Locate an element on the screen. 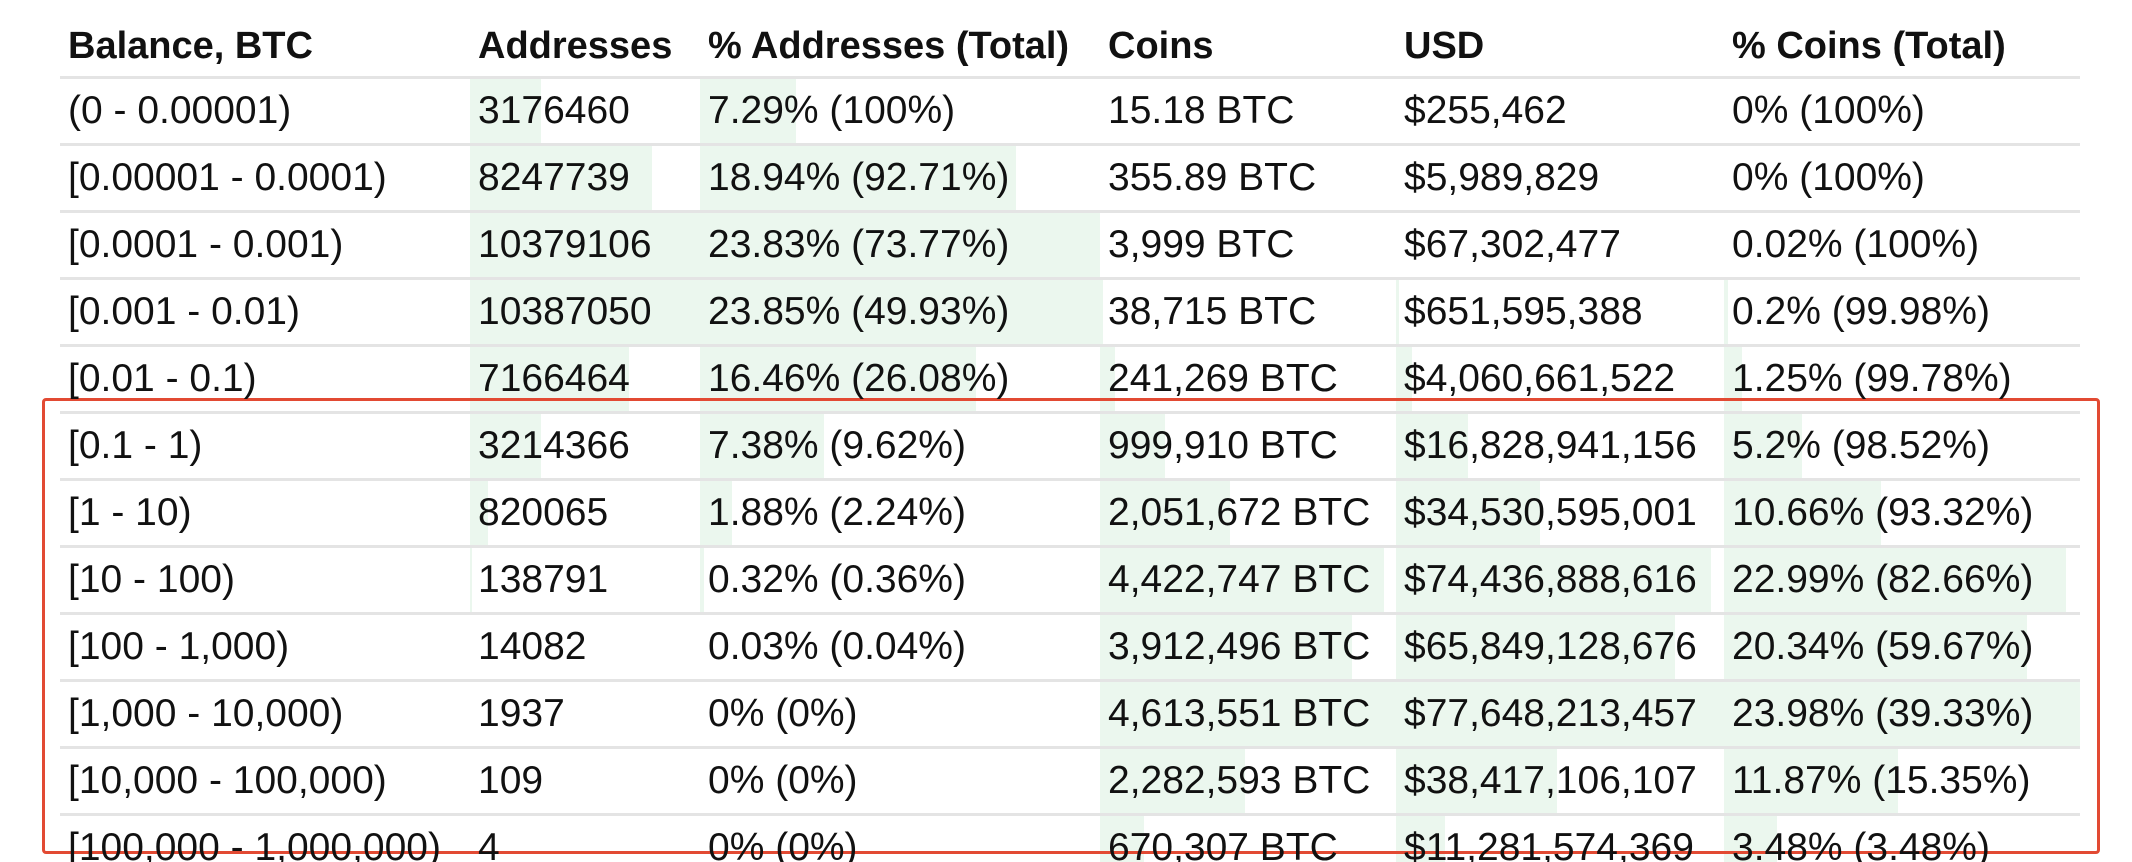 This screenshot has width=2132, height=862. cell-usd: $74,436,888,616 is located at coordinates (1560, 580).